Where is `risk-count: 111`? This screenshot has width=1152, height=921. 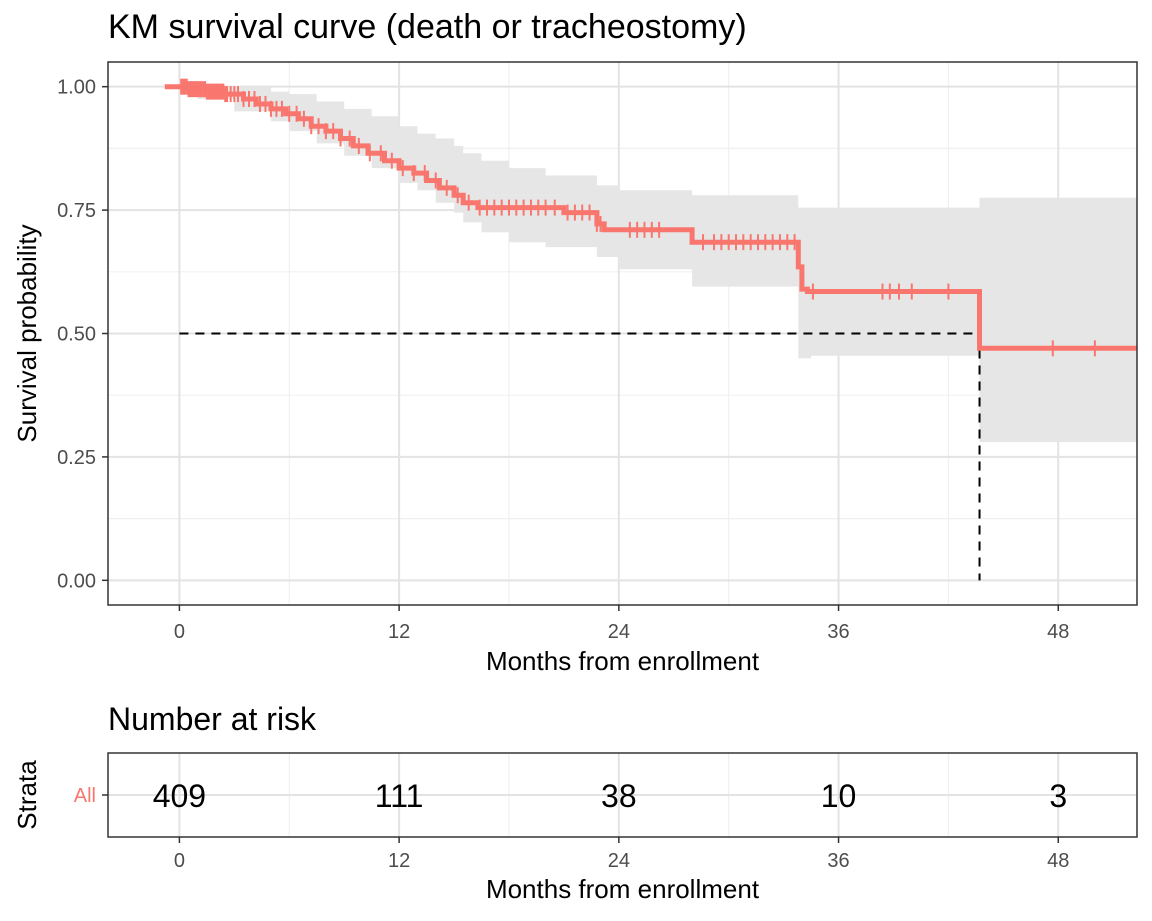
risk-count: 111 is located at coordinates (399, 796).